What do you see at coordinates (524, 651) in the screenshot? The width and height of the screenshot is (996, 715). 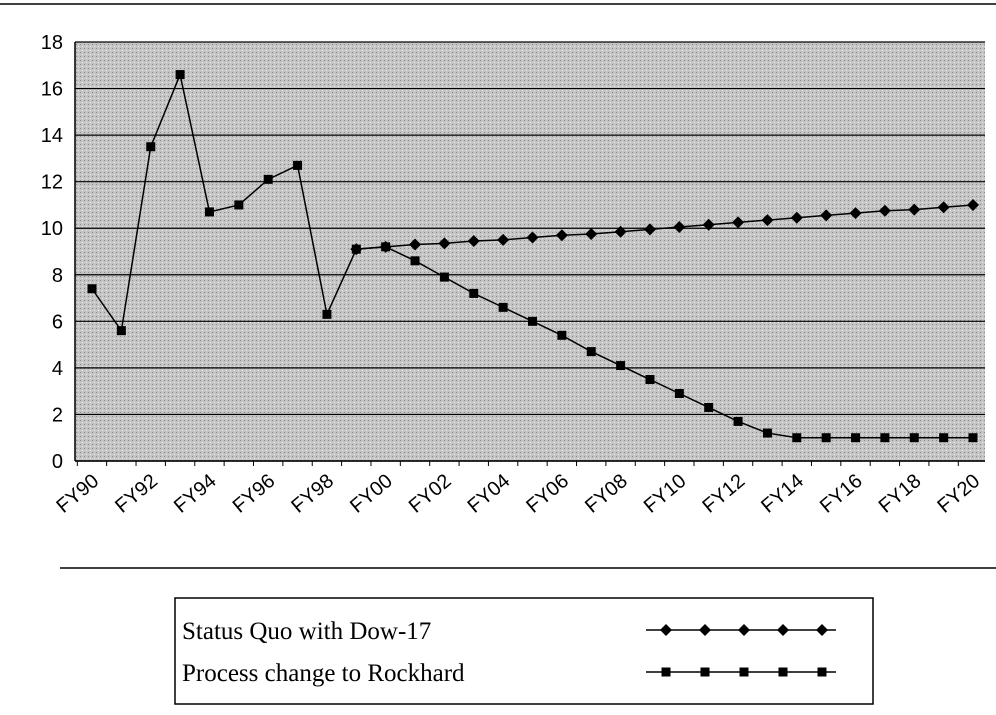 I see `legend-box` at bounding box center [524, 651].